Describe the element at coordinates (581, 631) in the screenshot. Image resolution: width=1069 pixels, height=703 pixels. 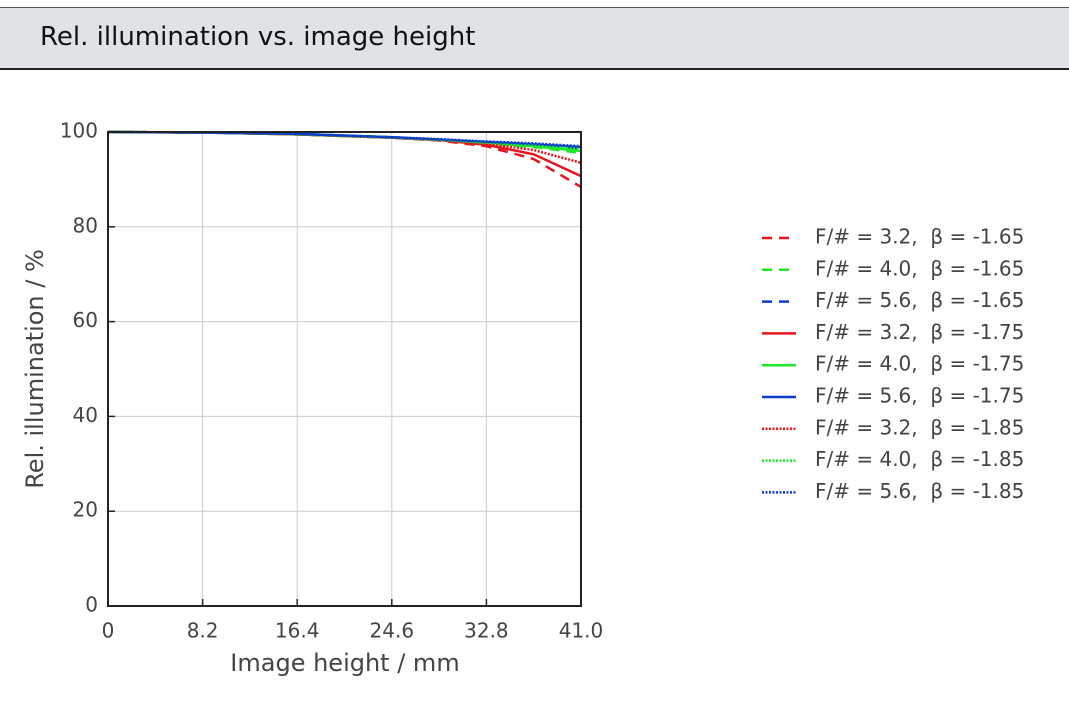
I see `x-tick-label: 41.0` at that location.